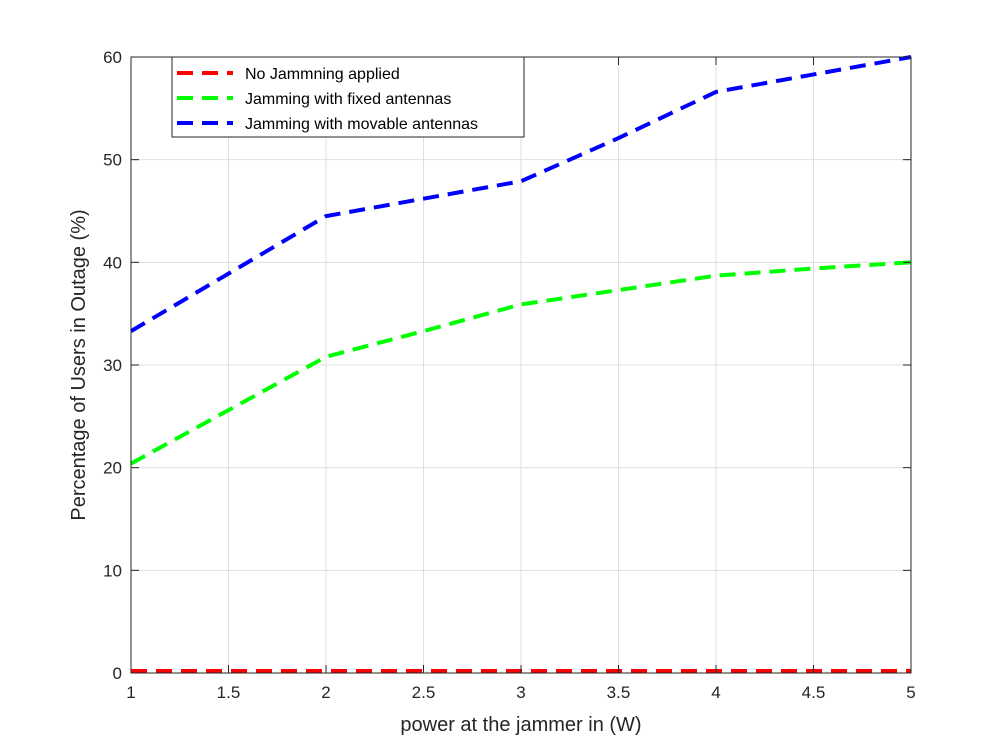 Image resolution: width=1008 pixels, height=756 pixels. I want to click on legend-label: No Jammning applied, so click(322, 74).